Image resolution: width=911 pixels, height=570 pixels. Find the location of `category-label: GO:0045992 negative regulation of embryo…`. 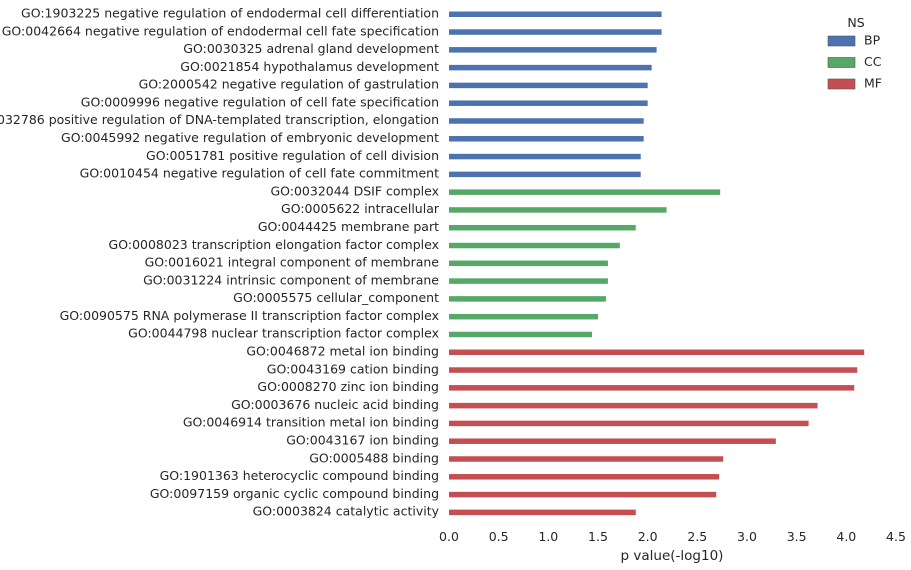

category-label: GO:0045992 negative regulation of embryo… is located at coordinates (250, 137).